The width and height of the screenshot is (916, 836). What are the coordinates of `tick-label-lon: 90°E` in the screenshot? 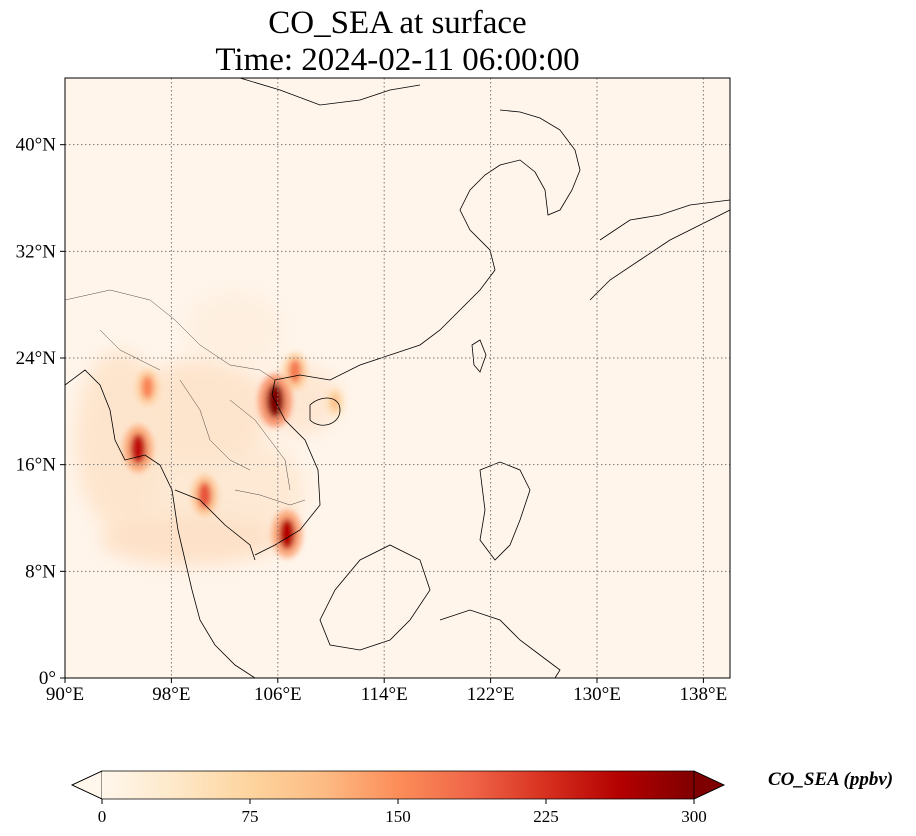 It's located at (65, 694).